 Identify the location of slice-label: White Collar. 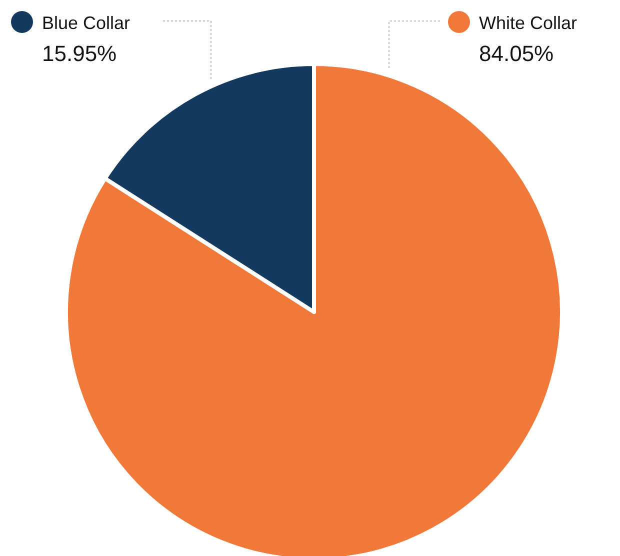
(528, 23).